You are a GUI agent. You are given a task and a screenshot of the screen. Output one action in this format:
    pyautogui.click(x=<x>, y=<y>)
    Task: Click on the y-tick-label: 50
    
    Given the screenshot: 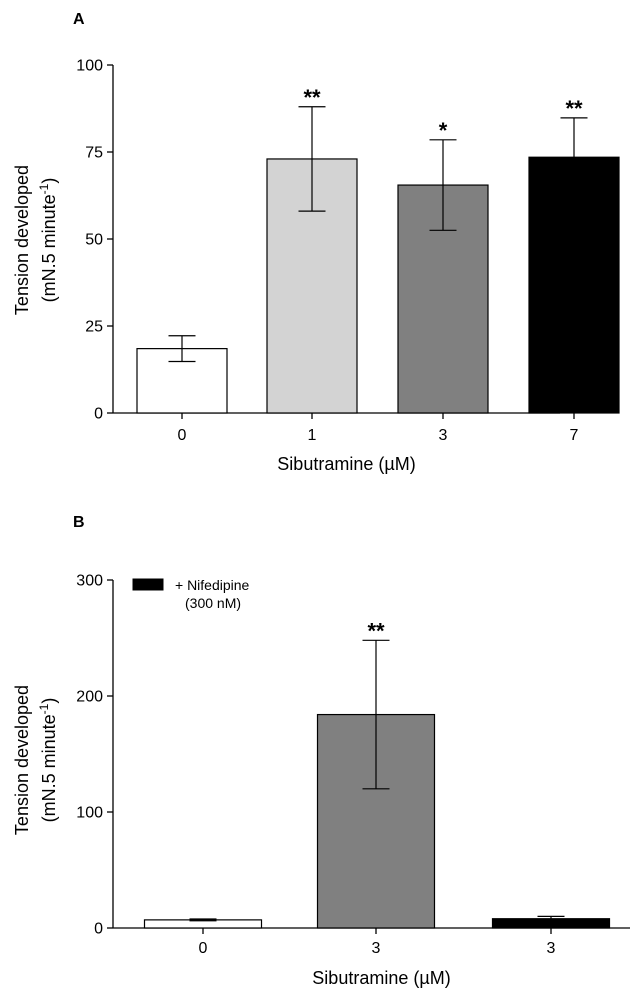 What is the action you would take?
    pyautogui.click(x=94, y=240)
    